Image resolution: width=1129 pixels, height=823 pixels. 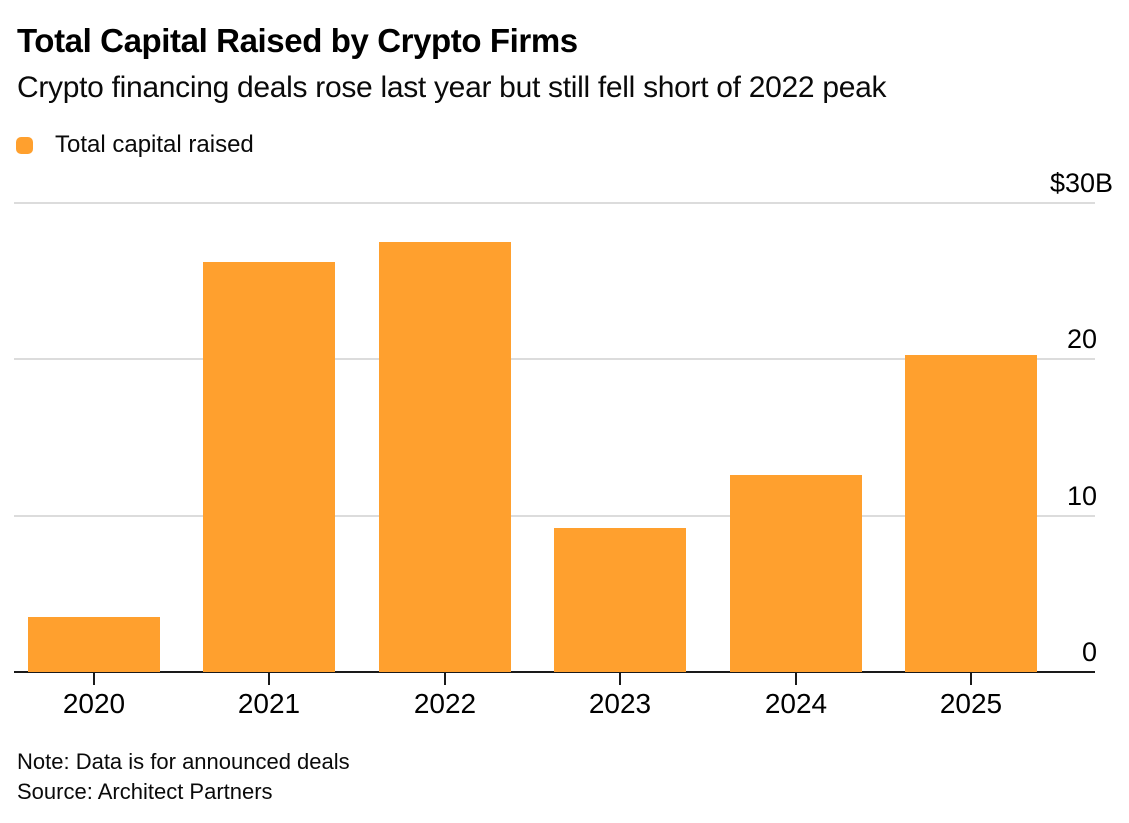 I want to click on legend: Total capital raised, so click(x=135, y=145).